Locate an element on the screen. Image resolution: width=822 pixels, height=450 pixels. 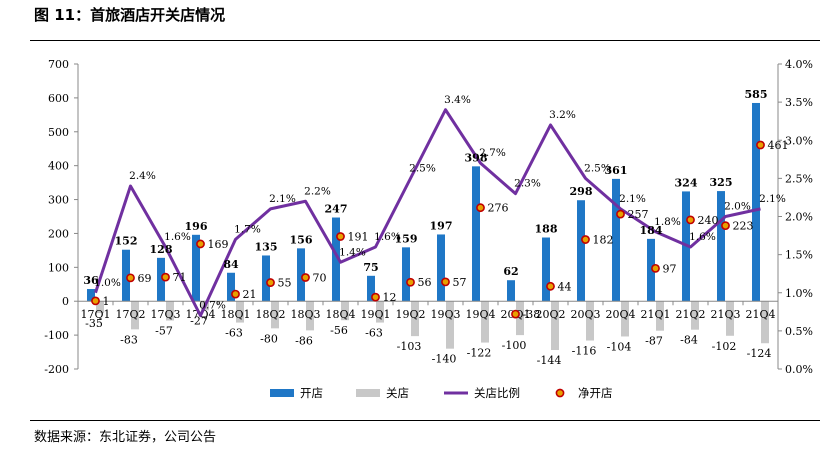
right-axis-tick-label: 2.5% is located at coordinates (799, 178).